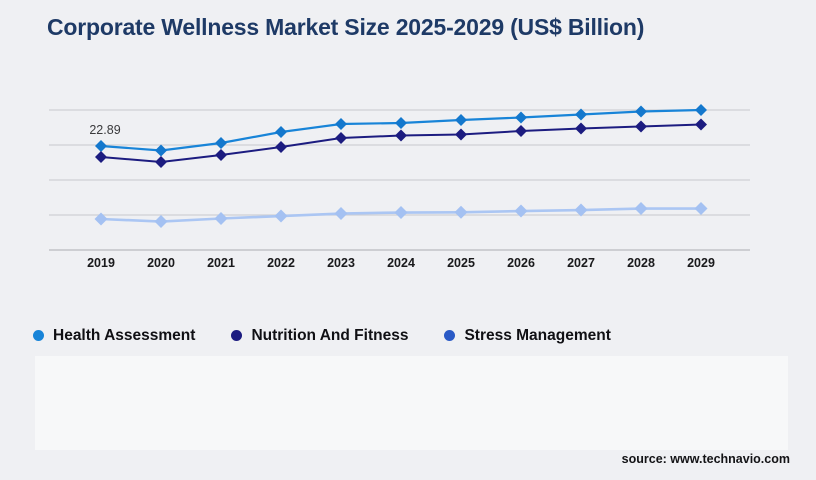  I want to click on data-point-nutrition-and-fitness-2021, so click(221, 154).